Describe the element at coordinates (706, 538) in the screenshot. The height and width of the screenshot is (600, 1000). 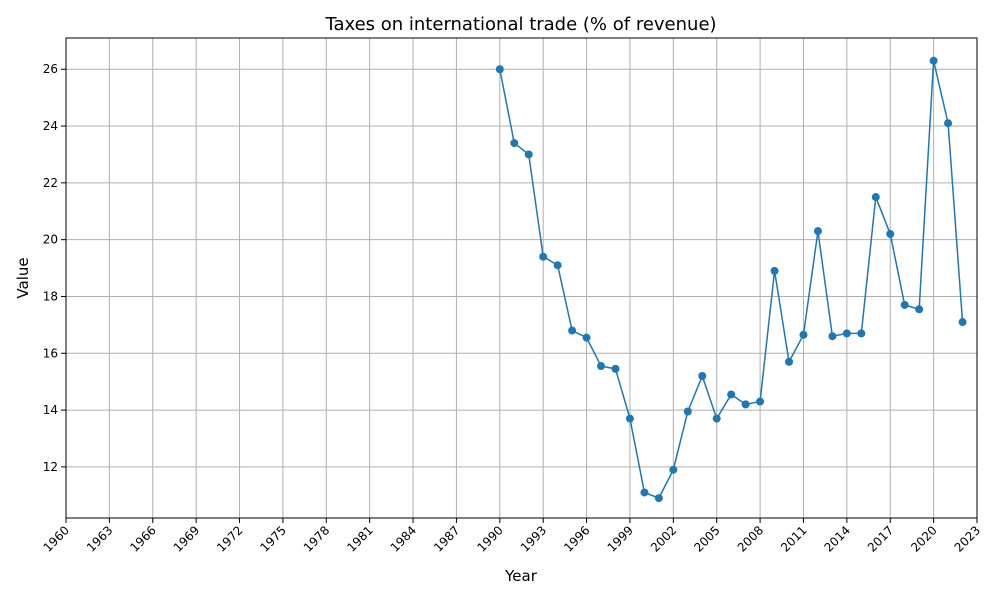
I see `x-tick-label: 2005` at that location.